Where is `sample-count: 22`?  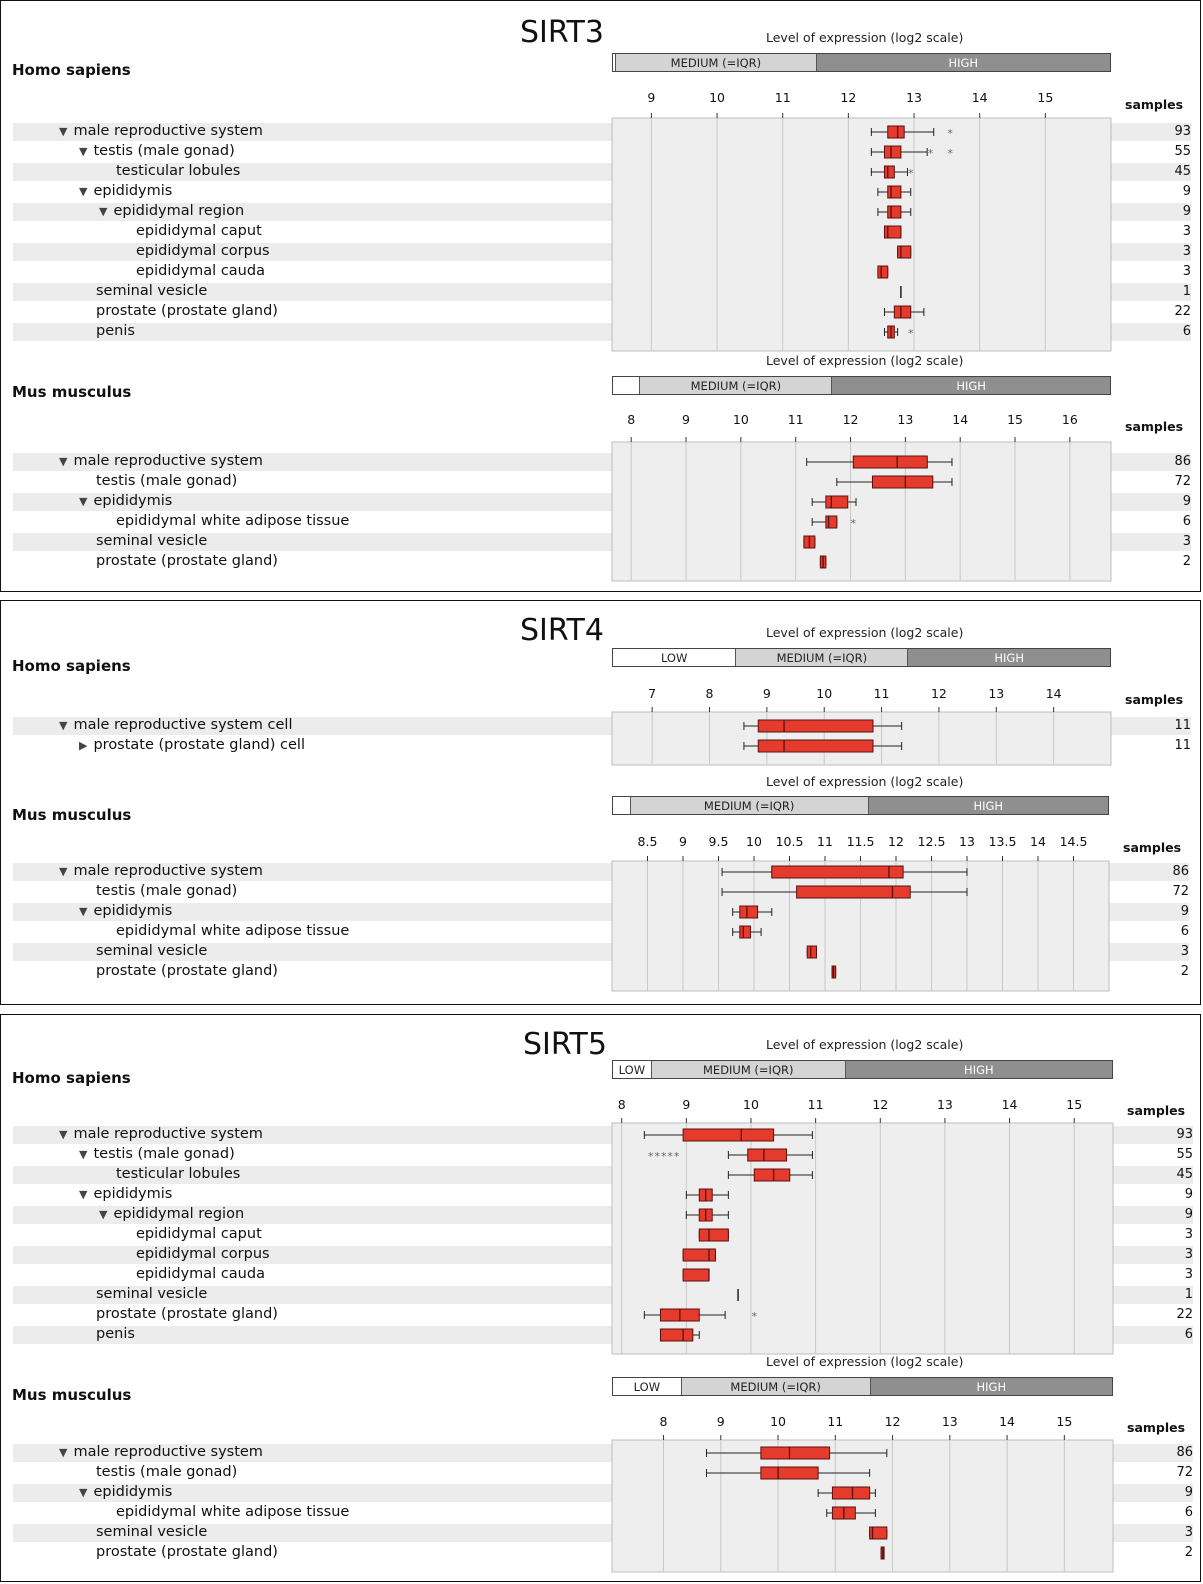
sample-count: 22 is located at coordinates (1182, 311).